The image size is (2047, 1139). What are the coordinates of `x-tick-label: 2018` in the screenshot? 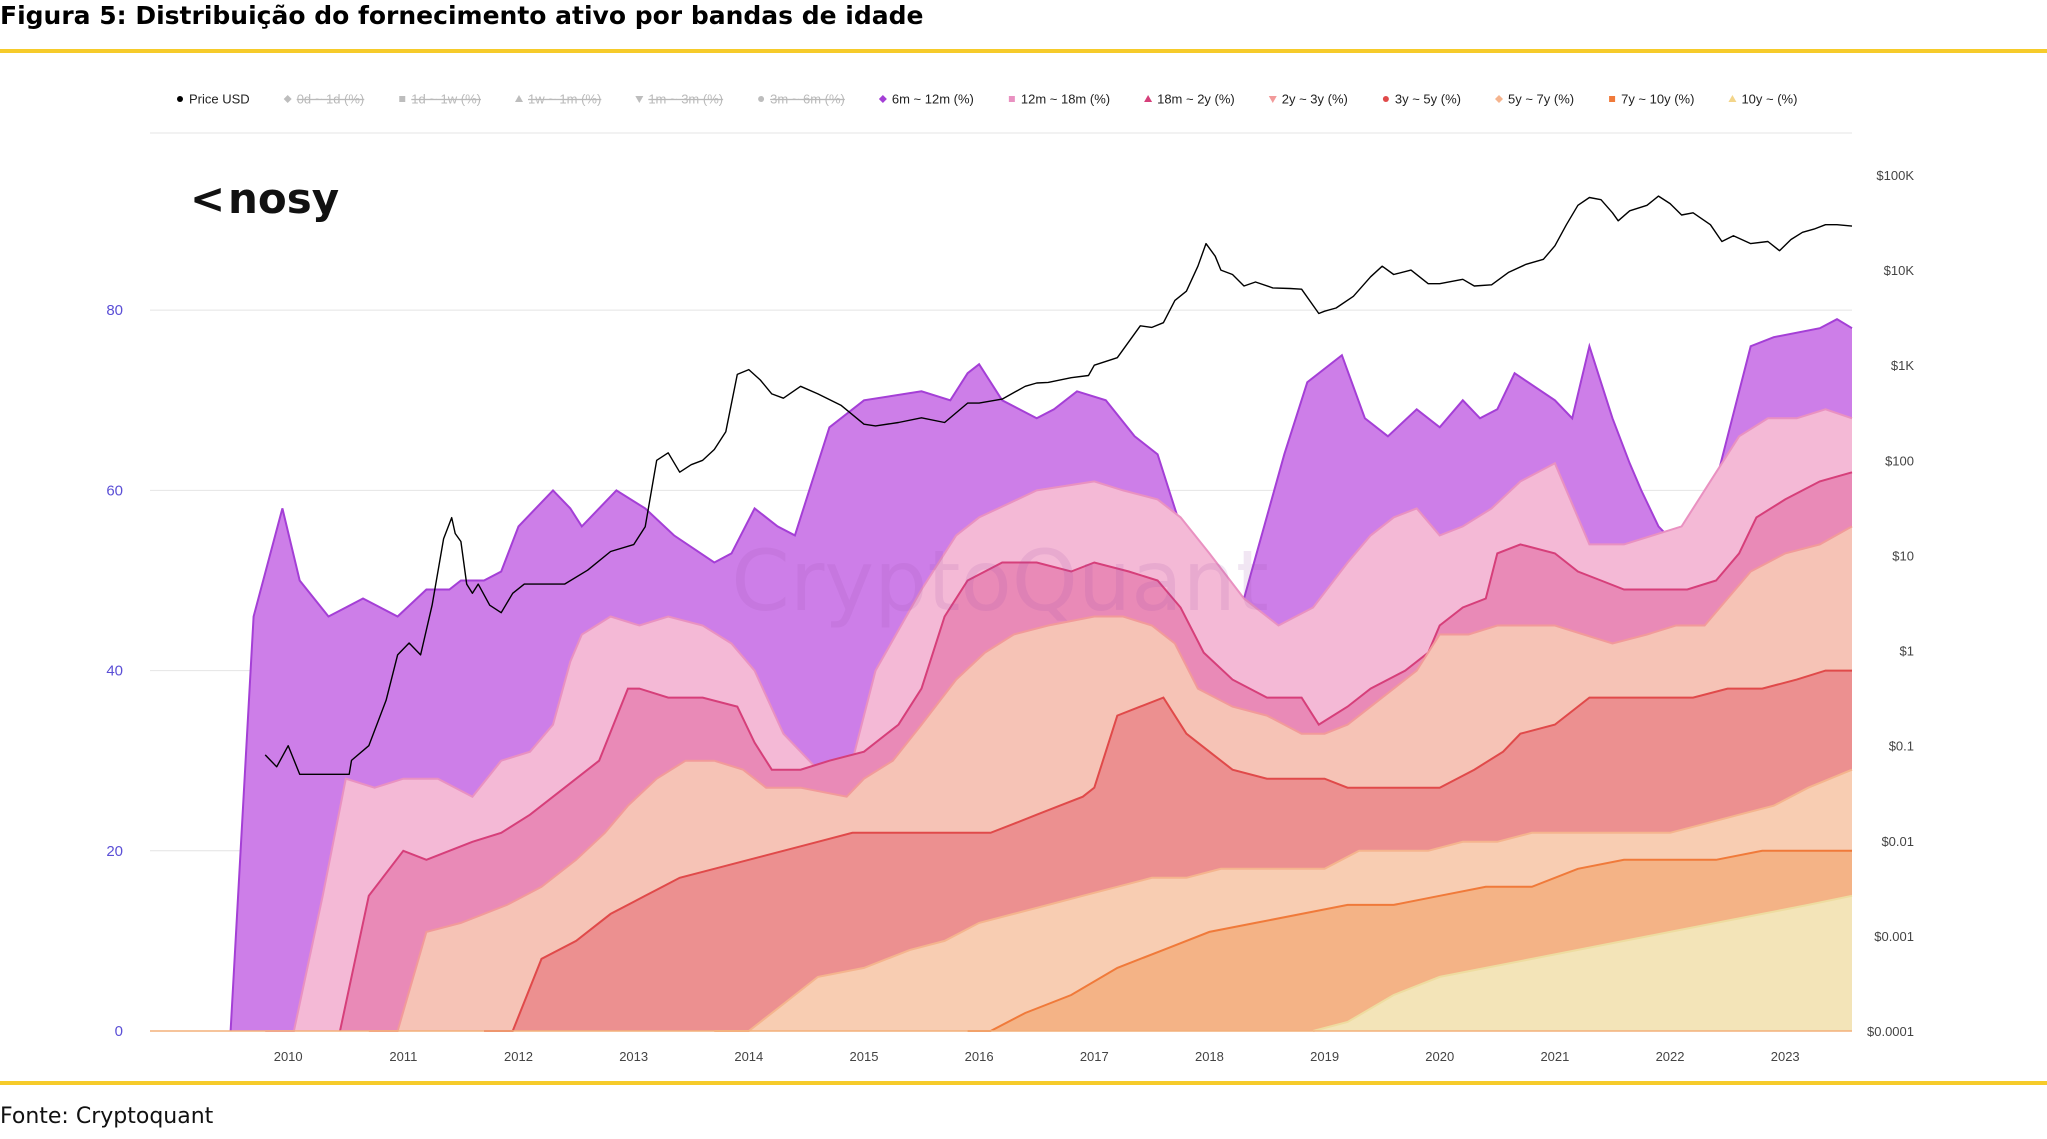 It's located at (1209, 1056).